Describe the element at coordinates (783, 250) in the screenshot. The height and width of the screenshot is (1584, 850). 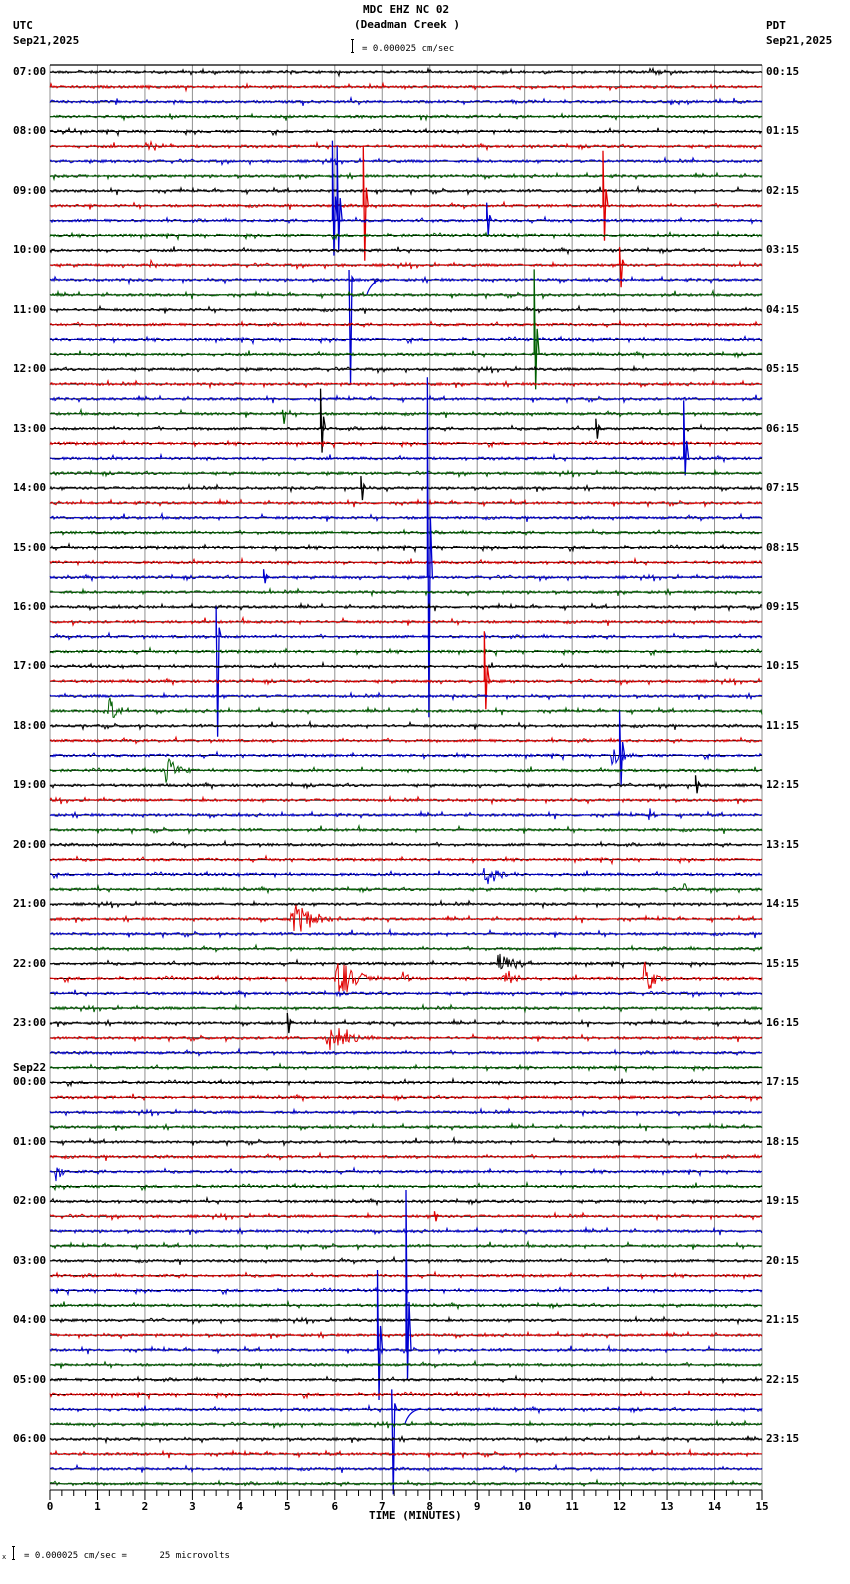
I see `pdt-time-label: 03:15` at that location.